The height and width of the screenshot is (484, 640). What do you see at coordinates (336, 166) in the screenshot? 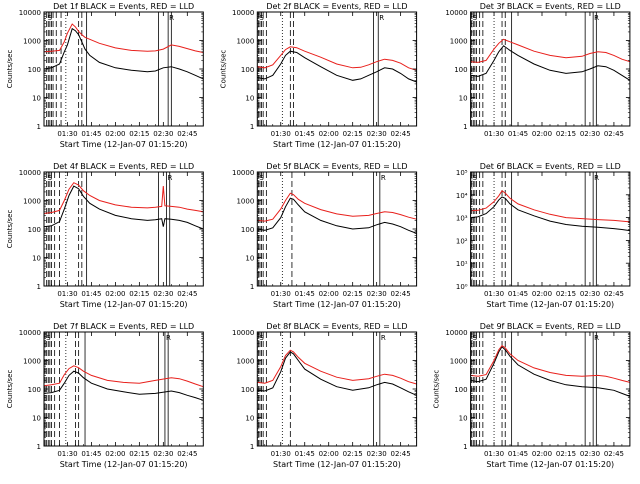
I see `chart-title: Det 5f BLACK = Events, RED = LLD` at bounding box center [336, 166].